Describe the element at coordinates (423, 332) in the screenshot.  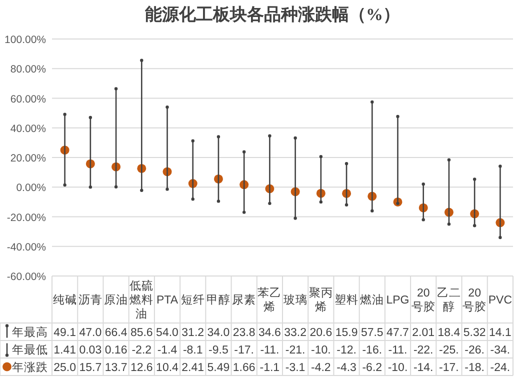
I see `data-label: 2.01` at that location.